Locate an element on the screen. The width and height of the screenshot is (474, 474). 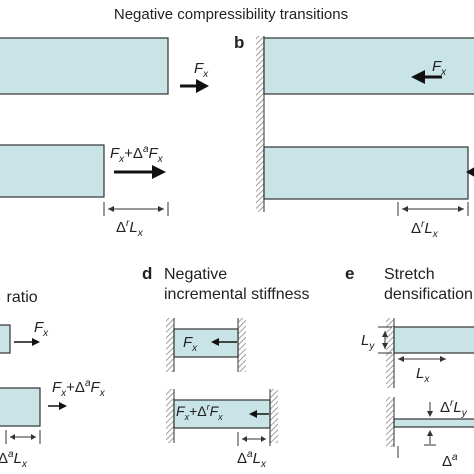
panel-e-bar-initial is located at coordinates (433, 340).